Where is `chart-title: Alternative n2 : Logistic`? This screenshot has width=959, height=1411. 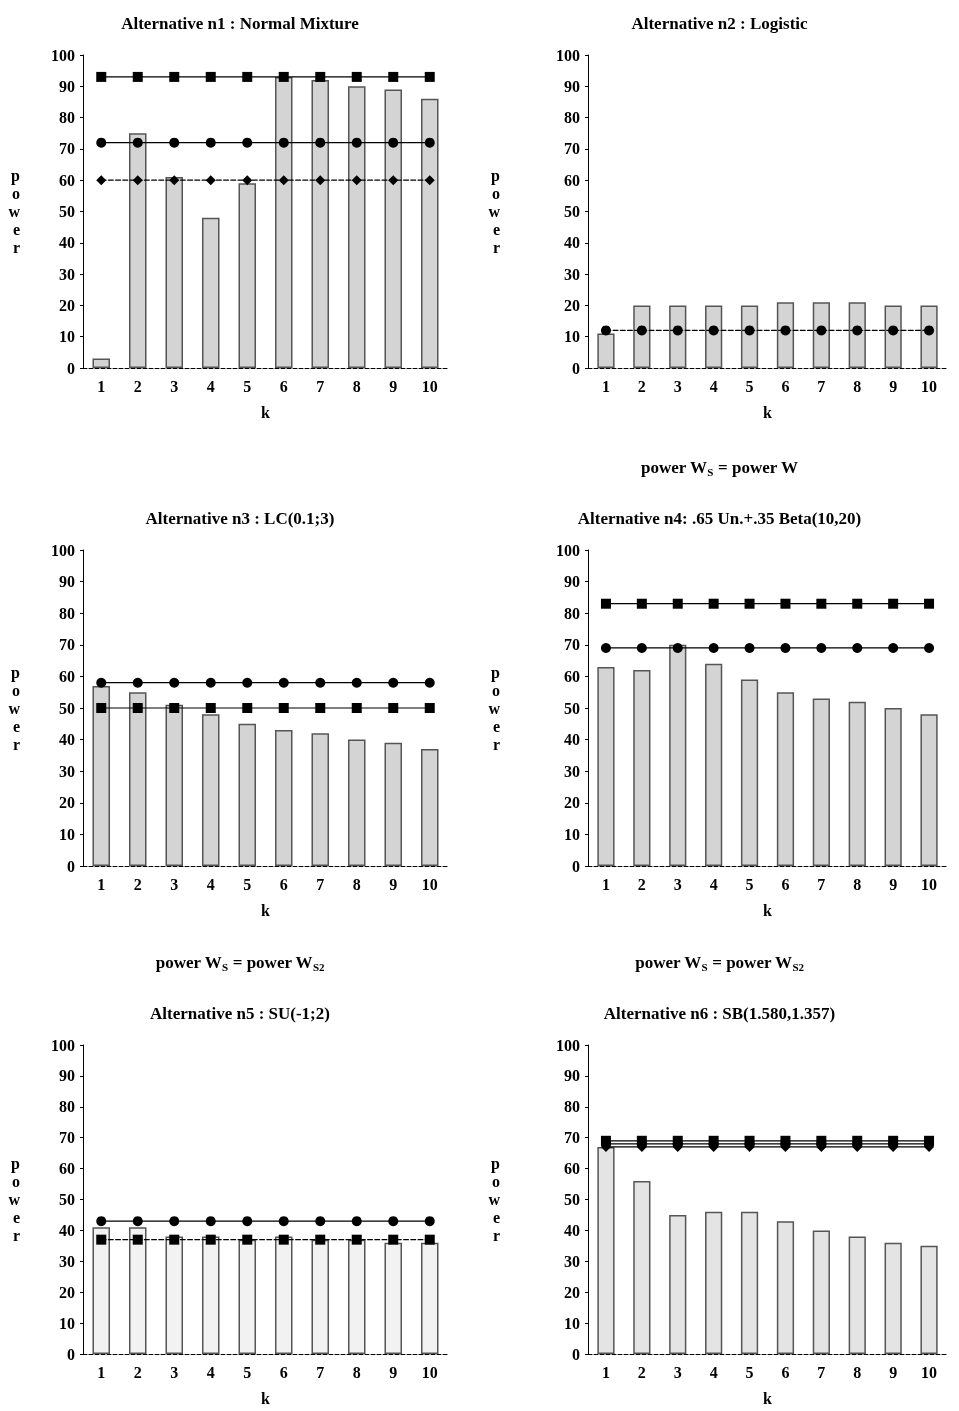
chart-title: Alternative n2 : Logistic is located at coordinates (720, 23).